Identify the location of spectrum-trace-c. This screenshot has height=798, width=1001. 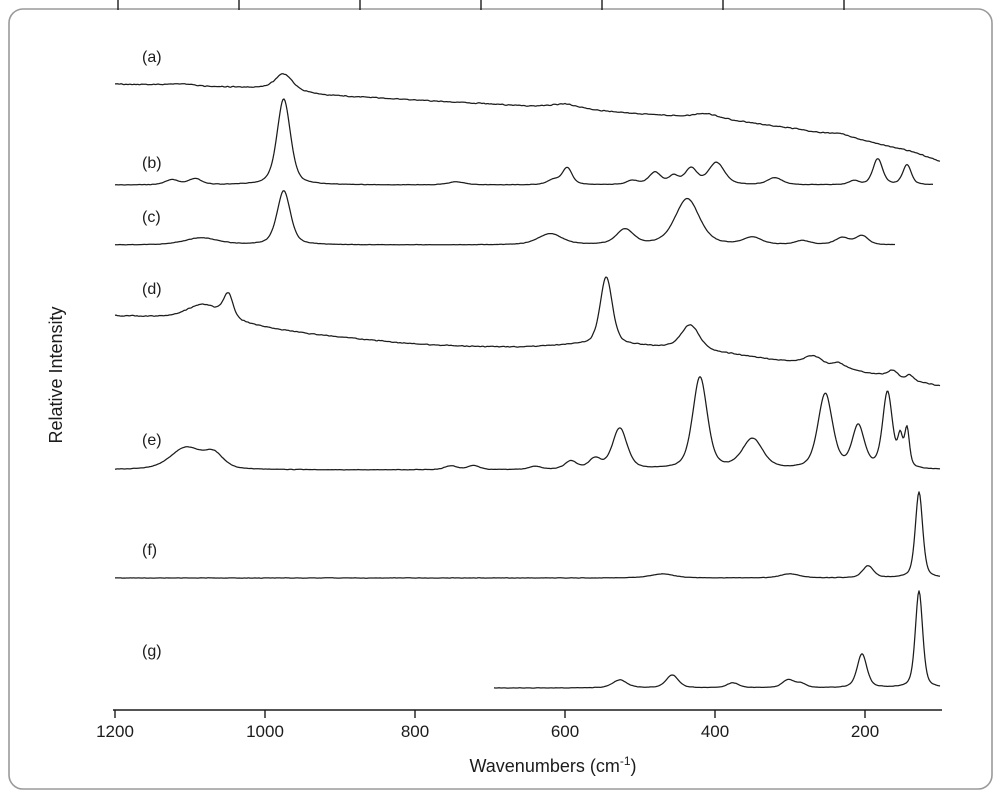
(504, 218).